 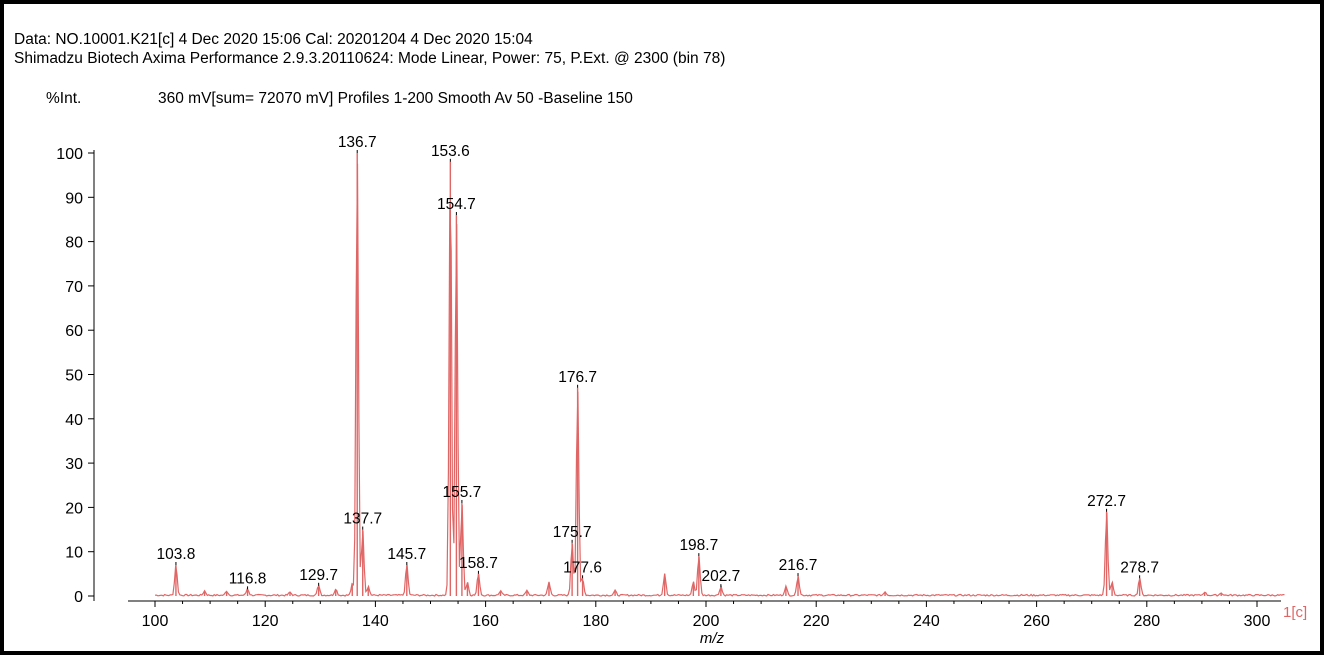 I want to click on x-axis-ticks: 100 120 140 160 180 200 220 240 260 280 300, so click(x=706, y=615).